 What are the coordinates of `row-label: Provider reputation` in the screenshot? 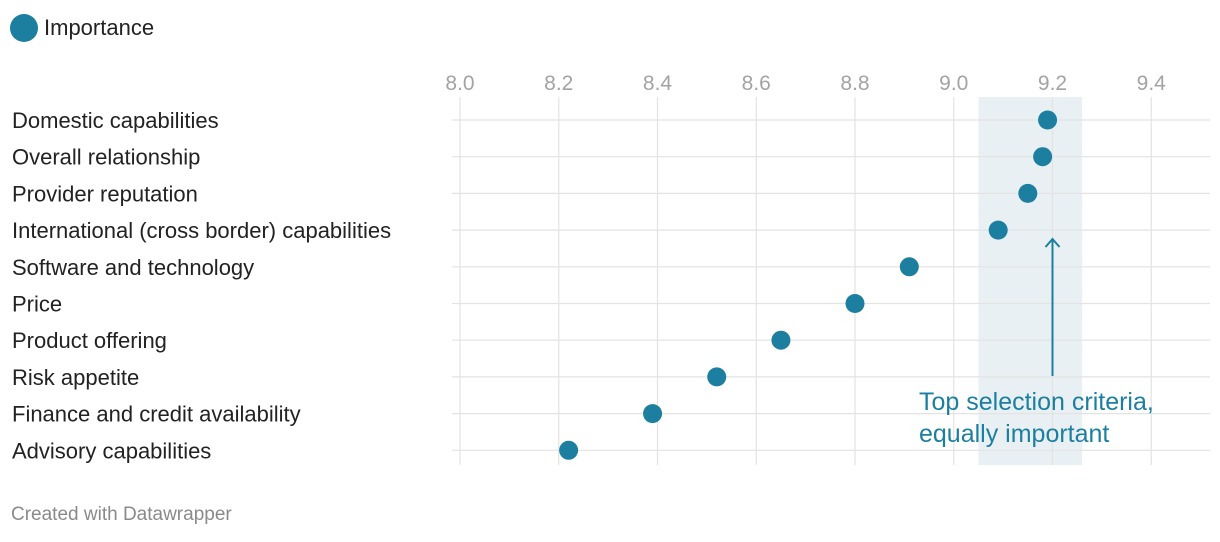 It's located at (105, 193).